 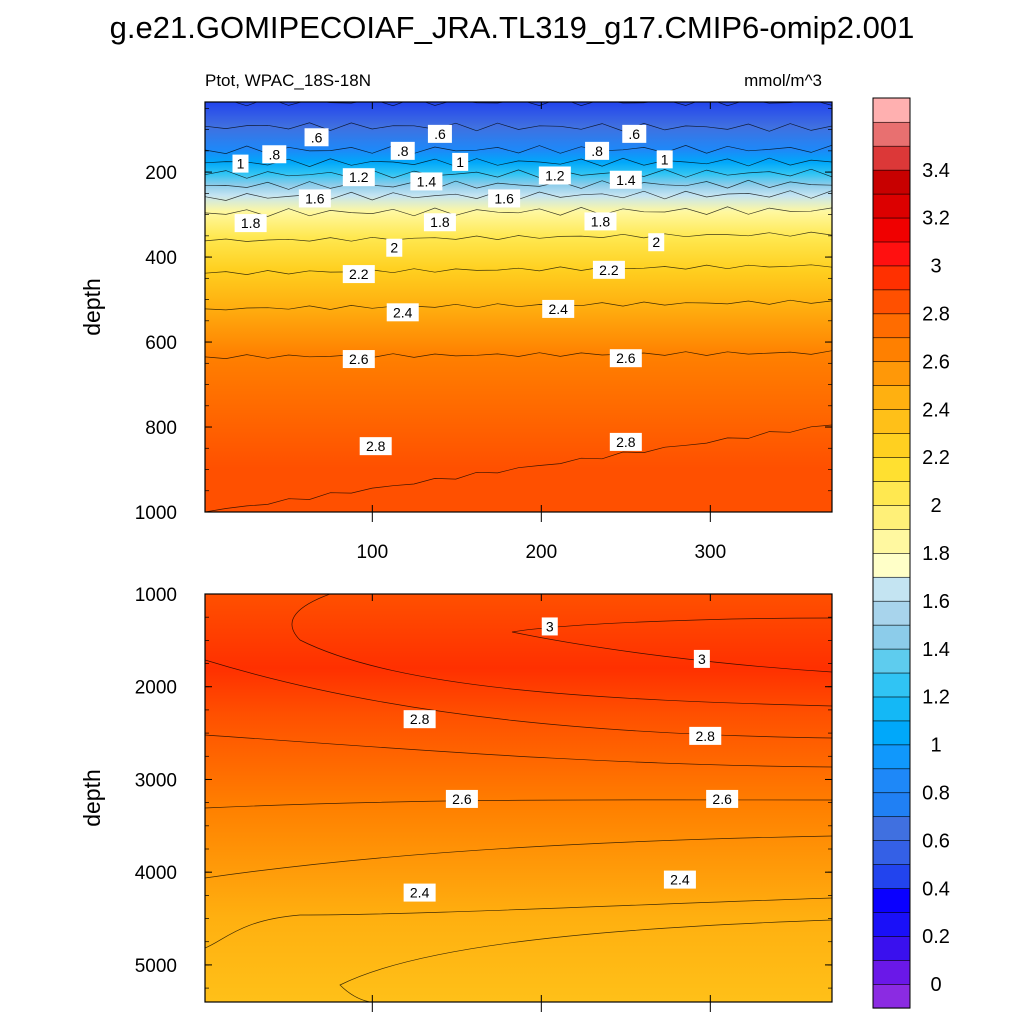 I want to click on y-tick-label: 600, so click(x=161, y=343).